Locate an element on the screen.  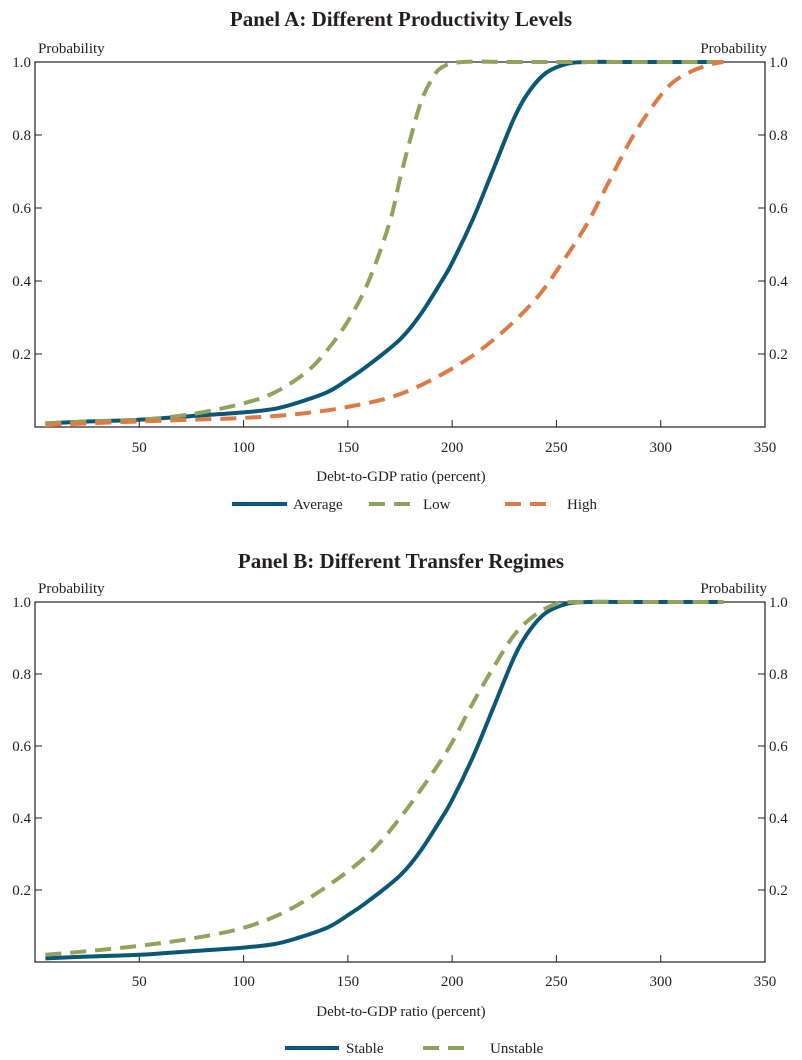
legend-label-high: High is located at coordinates (582, 505).